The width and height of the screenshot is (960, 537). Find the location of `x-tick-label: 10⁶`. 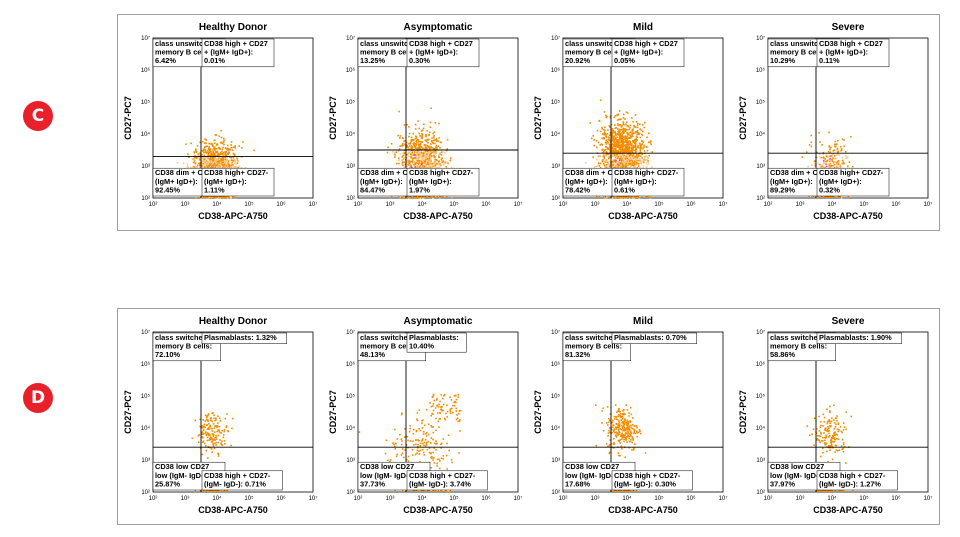

x-tick-label: 10⁶ is located at coordinates (896, 204).